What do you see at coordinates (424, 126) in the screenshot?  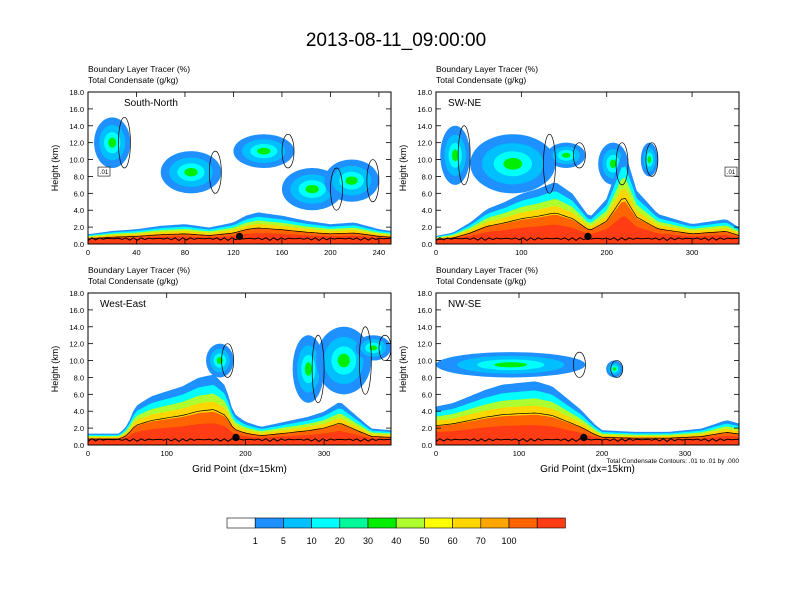 I see `y-tick-label: 14.0` at bounding box center [424, 126].